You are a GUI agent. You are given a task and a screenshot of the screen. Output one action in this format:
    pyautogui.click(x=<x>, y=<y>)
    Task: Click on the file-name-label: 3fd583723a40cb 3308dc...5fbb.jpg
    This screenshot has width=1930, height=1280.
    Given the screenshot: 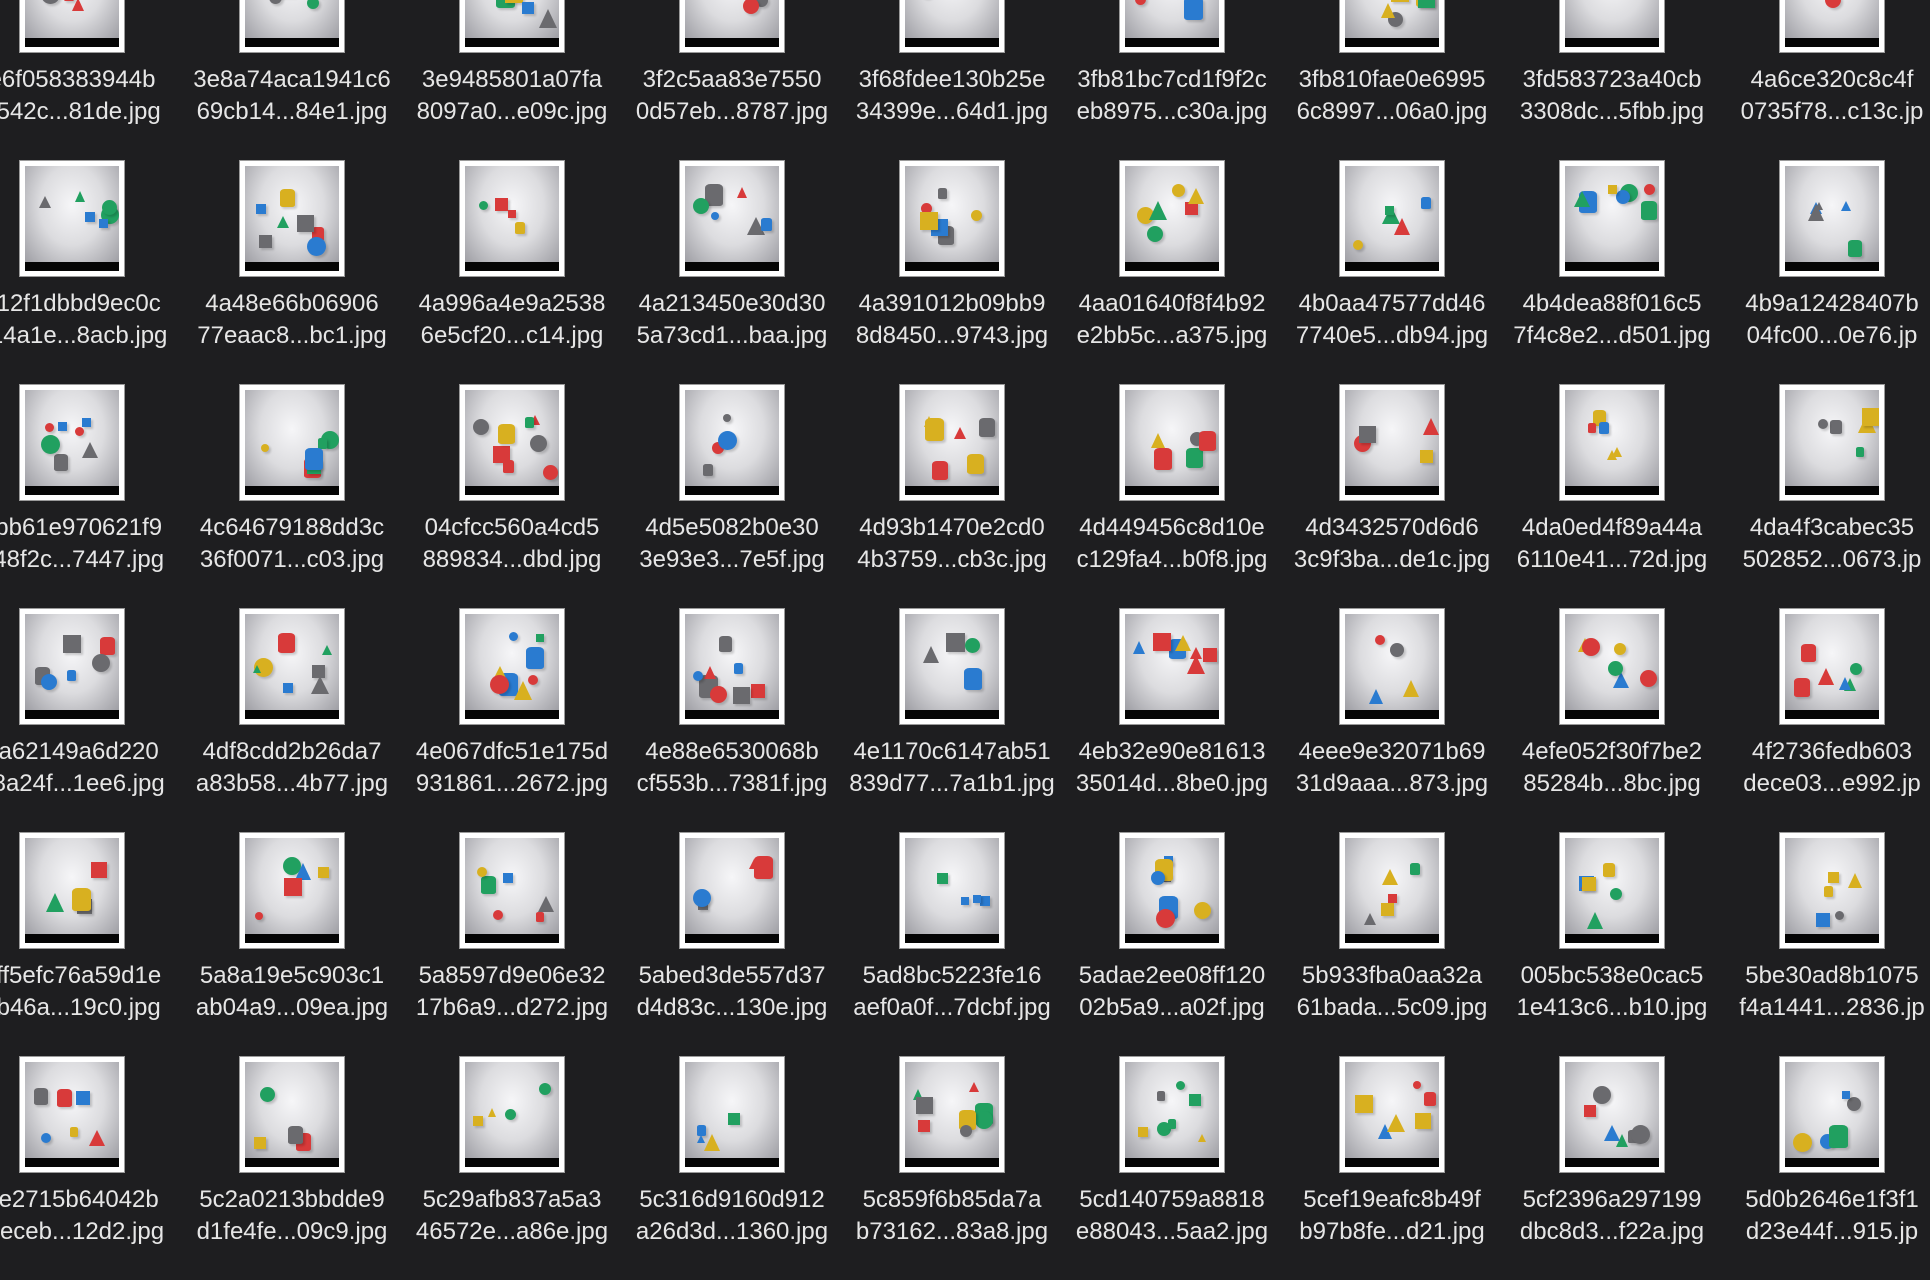 What is the action you would take?
    pyautogui.click(x=1612, y=96)
    